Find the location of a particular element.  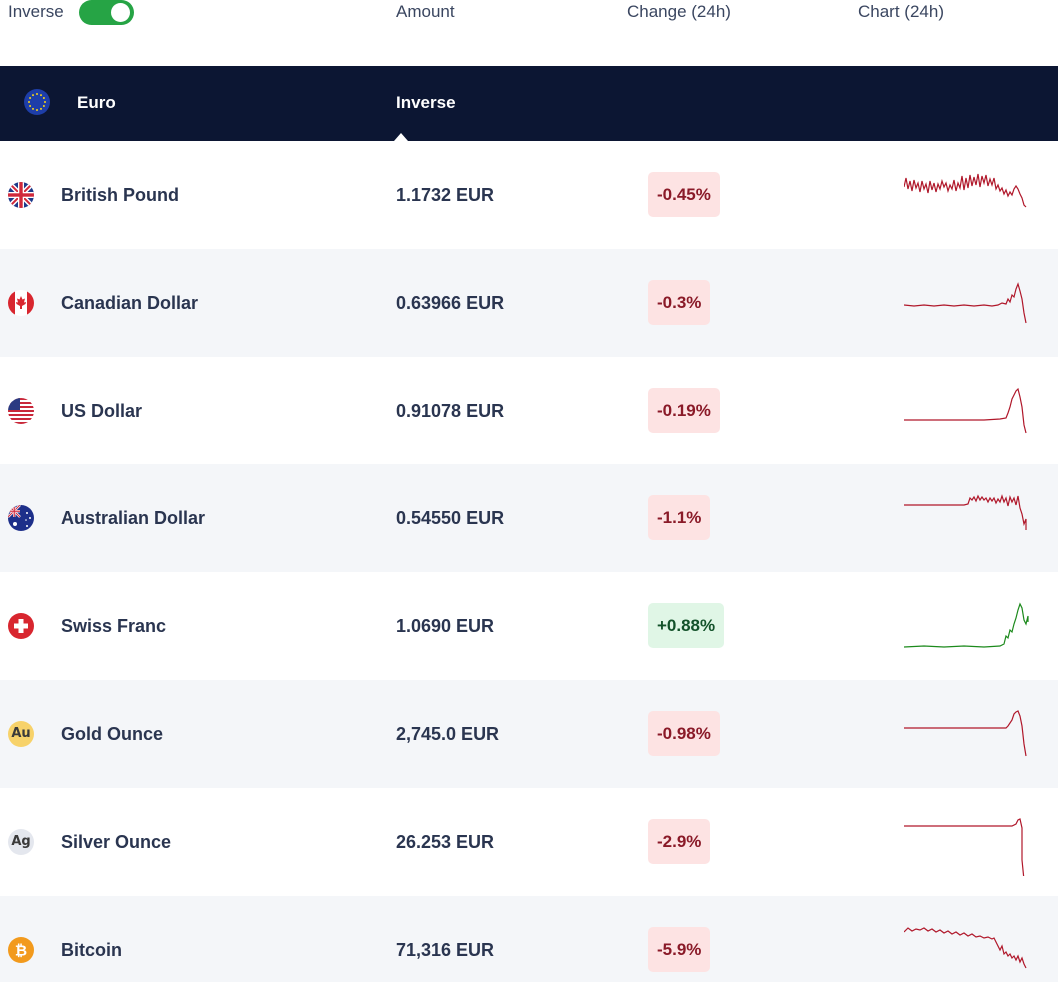

currency-name: Bitcoin is located at coordinates (91, 950).